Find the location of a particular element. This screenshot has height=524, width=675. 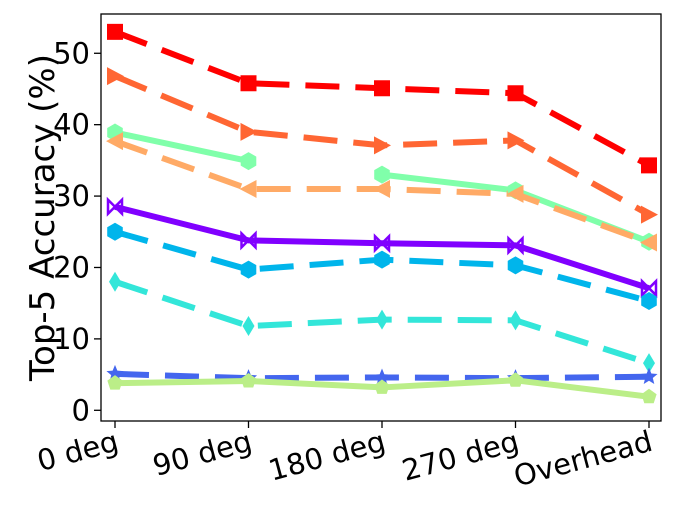

y-tick-label: 20 is located at coordinates (71, 267).